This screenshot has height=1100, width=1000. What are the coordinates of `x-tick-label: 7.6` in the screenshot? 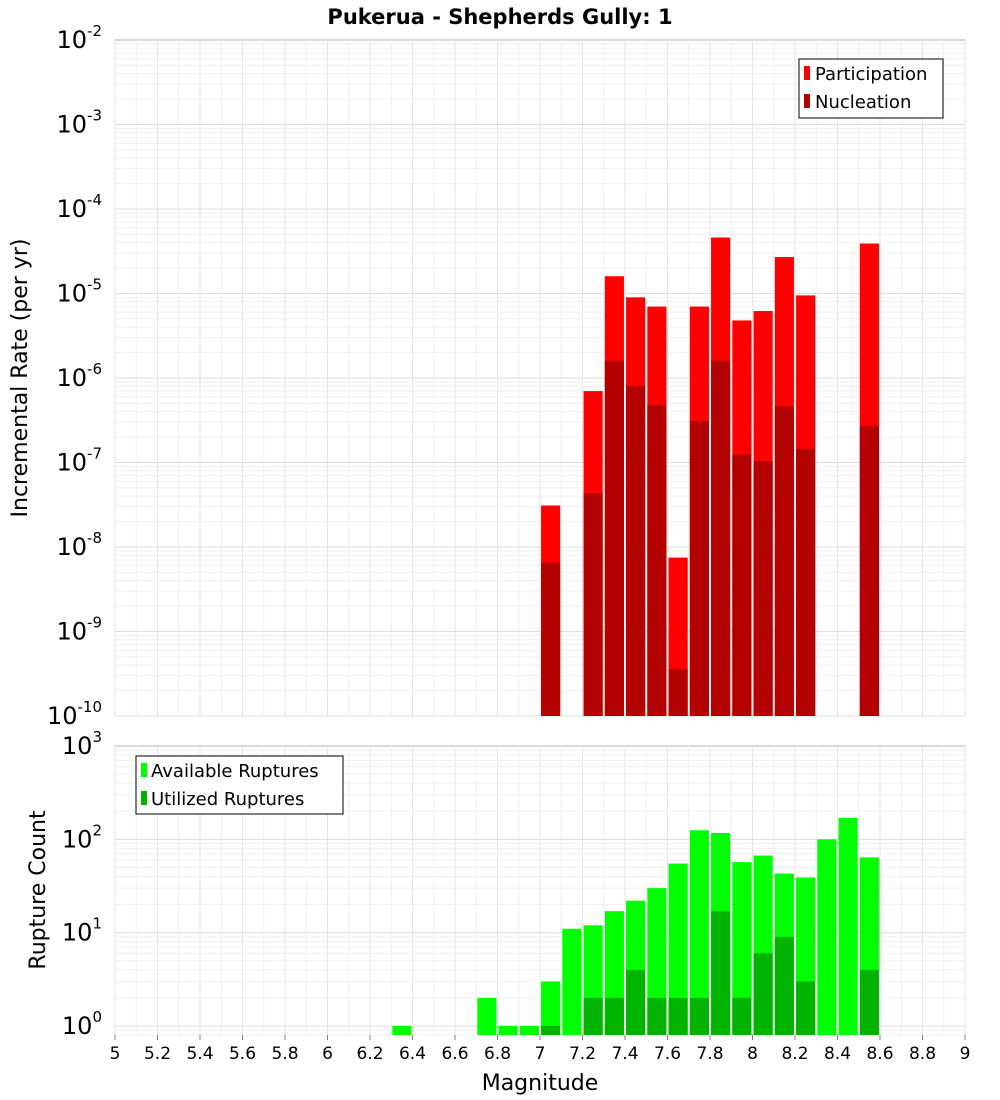 It's located at (667, 1054).